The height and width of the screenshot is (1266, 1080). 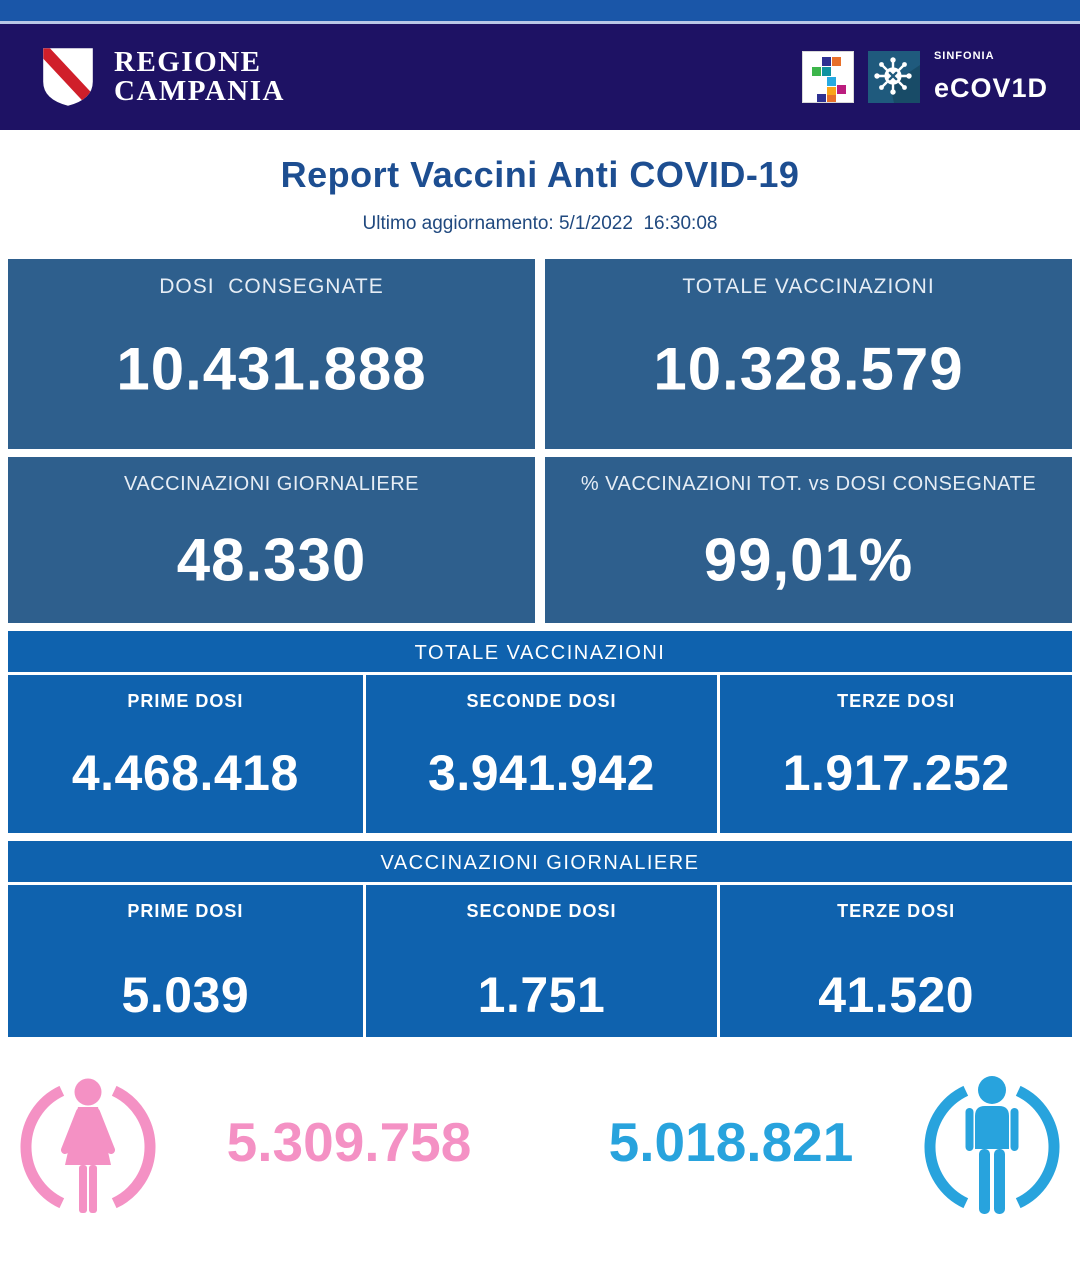 I want to click on female-icon, so click(x=88, y=1145).